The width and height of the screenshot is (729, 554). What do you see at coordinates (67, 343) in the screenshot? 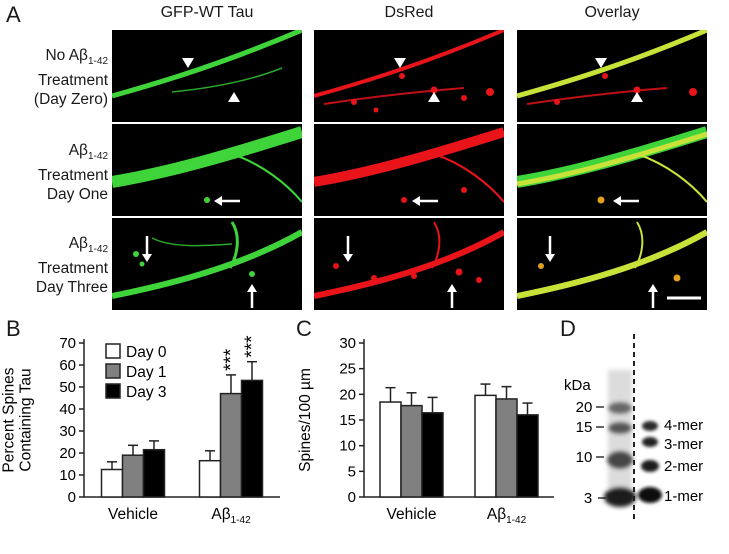
I see `chart-b-ytick-label: 70` at bounding box center [67, 343].